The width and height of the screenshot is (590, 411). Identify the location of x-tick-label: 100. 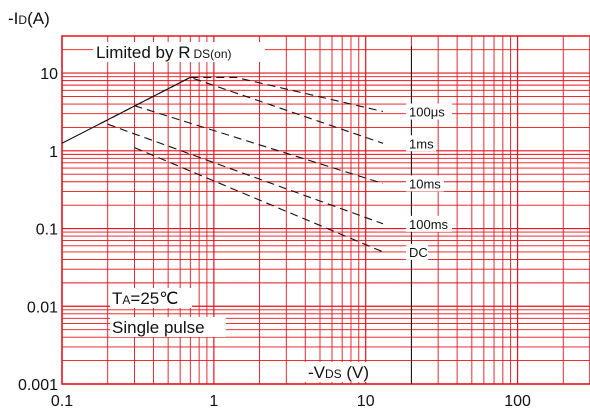
(517, 401).